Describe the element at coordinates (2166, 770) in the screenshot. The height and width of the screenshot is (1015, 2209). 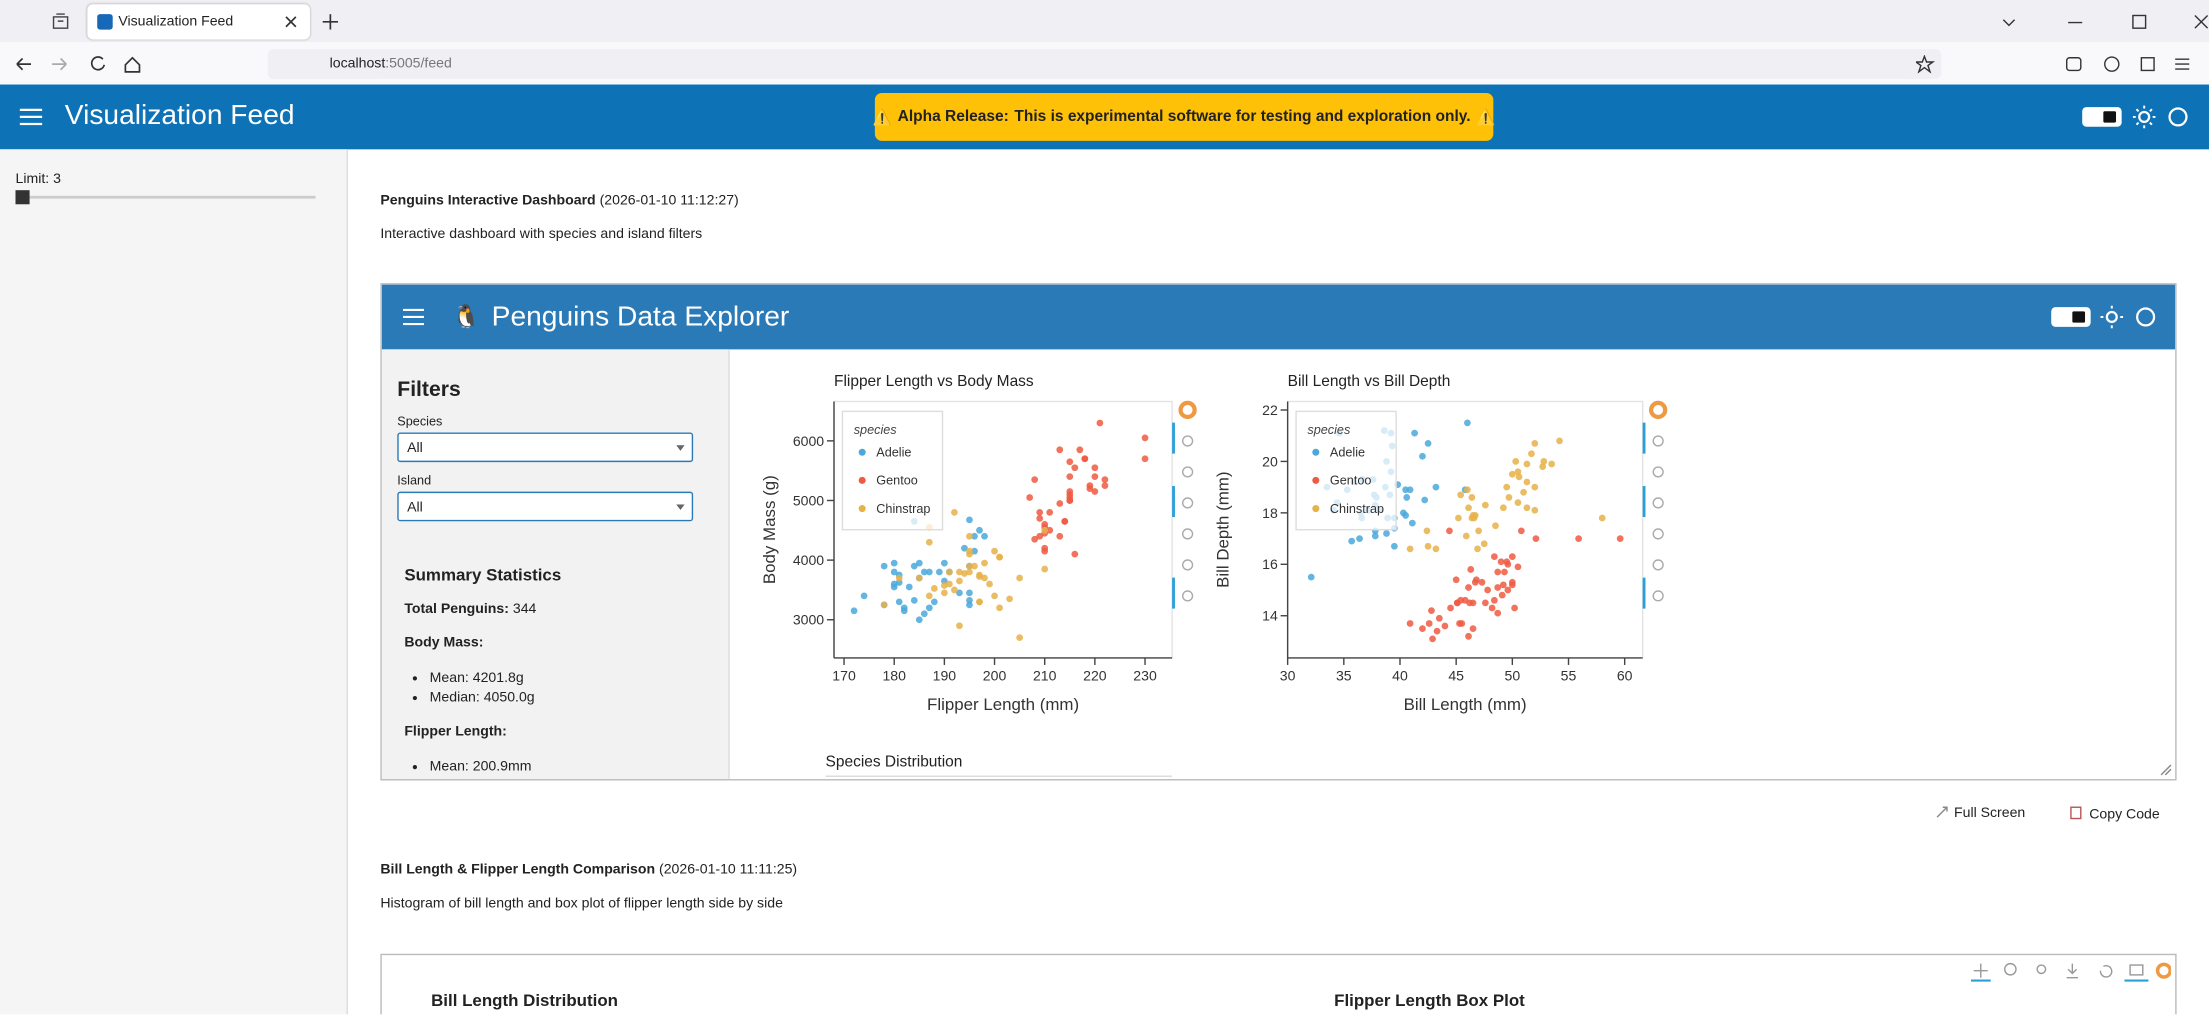
I see `resize-handle` at that location.